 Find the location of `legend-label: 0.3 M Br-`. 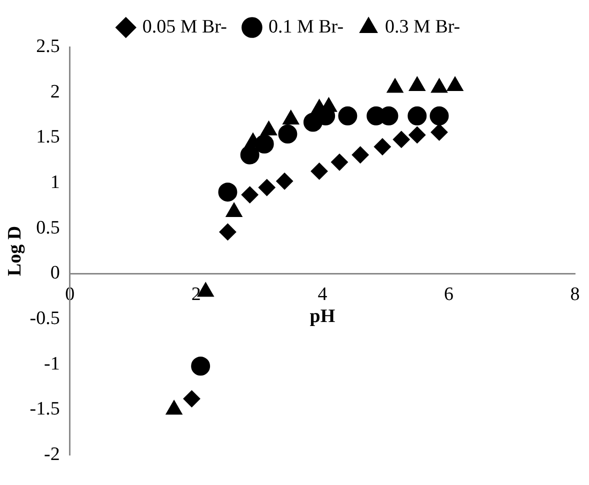

legend-label: 0.3 M Br- is located at coordinates (422, 27).